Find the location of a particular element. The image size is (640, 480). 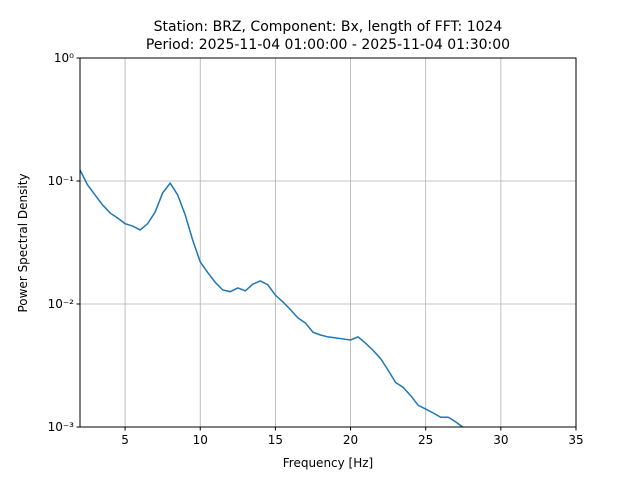

x-tick-label: 5 is located at coordinates (125, 440).